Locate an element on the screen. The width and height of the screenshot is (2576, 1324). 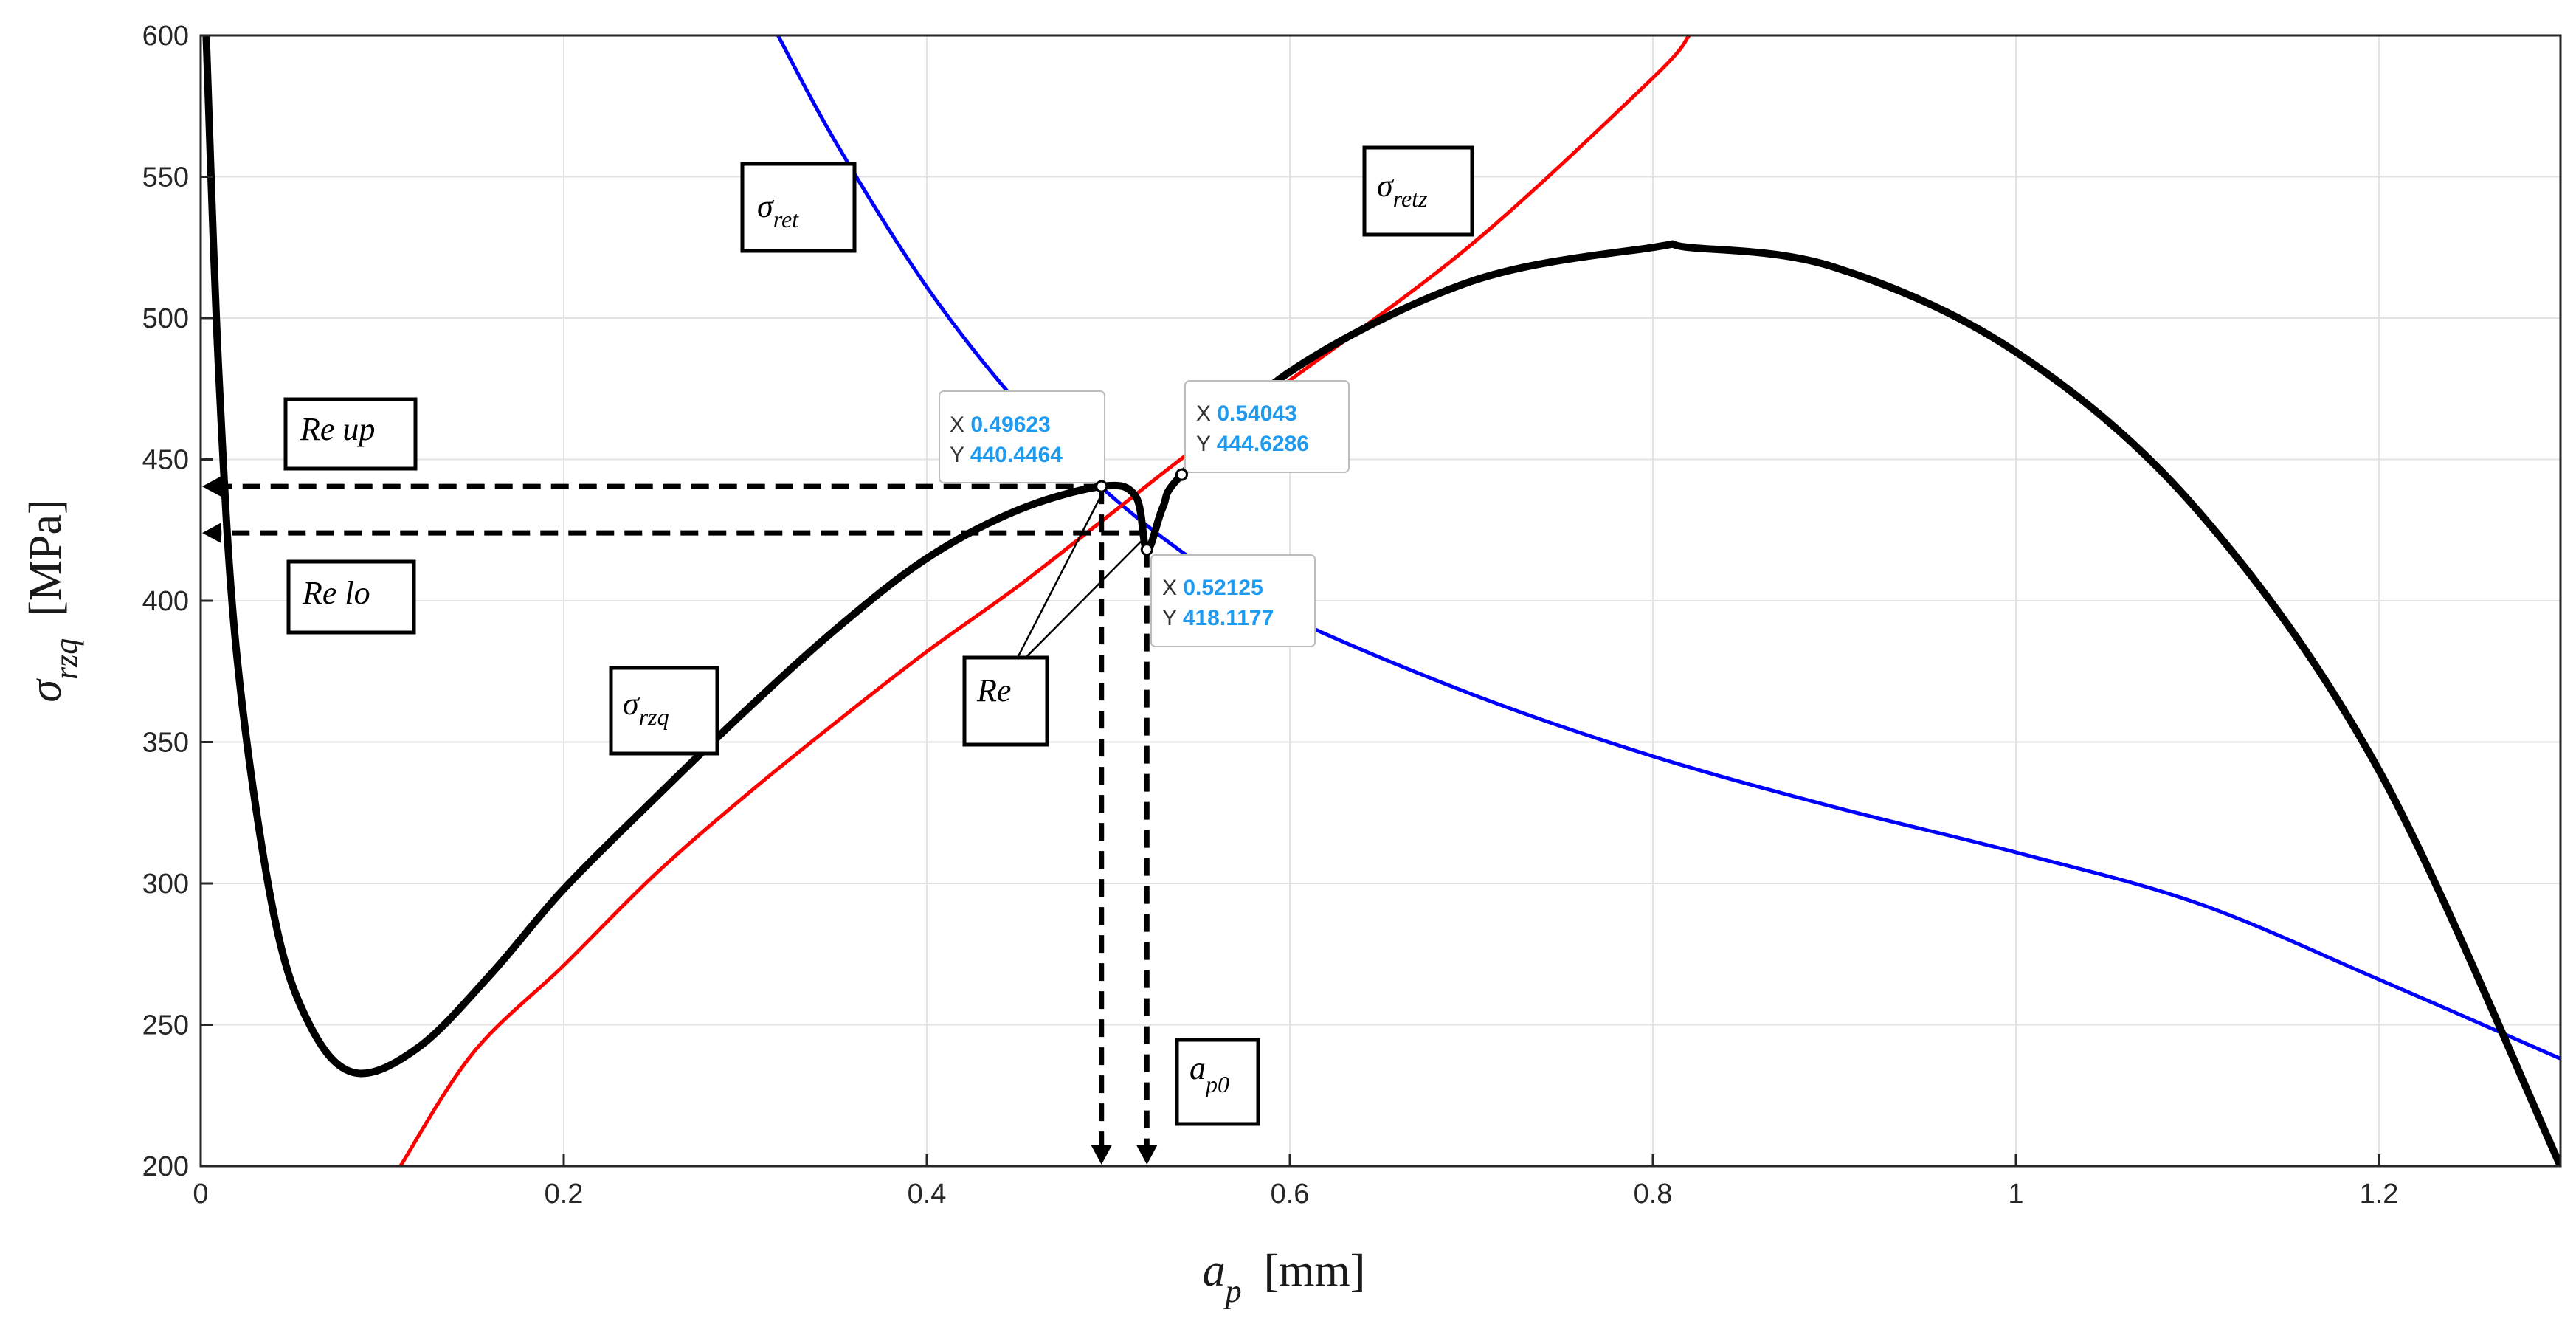
y-tick-label: 500 is located at coordinates (165, 319).